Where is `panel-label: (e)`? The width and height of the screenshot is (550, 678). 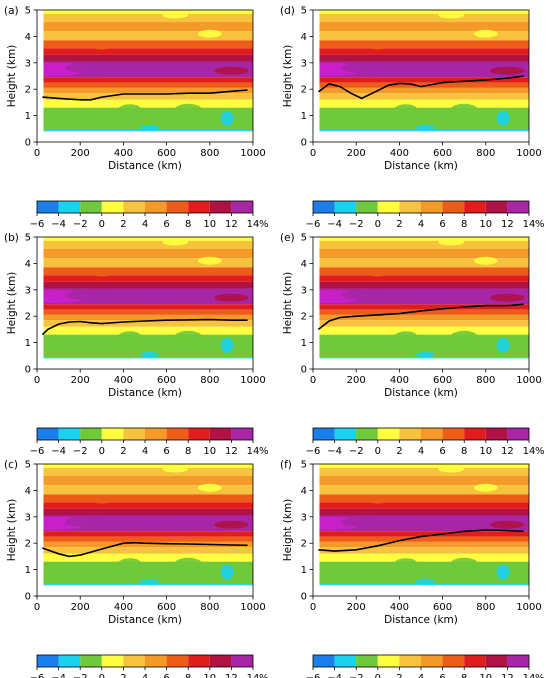
panel-label: (e) is located at coordinates (287, 238).